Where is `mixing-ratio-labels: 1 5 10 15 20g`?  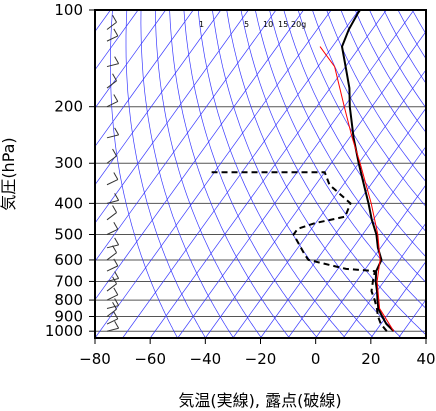
mixing-ratio-labels: 1 5 10 15 20g is located at coordinates (252, 24).